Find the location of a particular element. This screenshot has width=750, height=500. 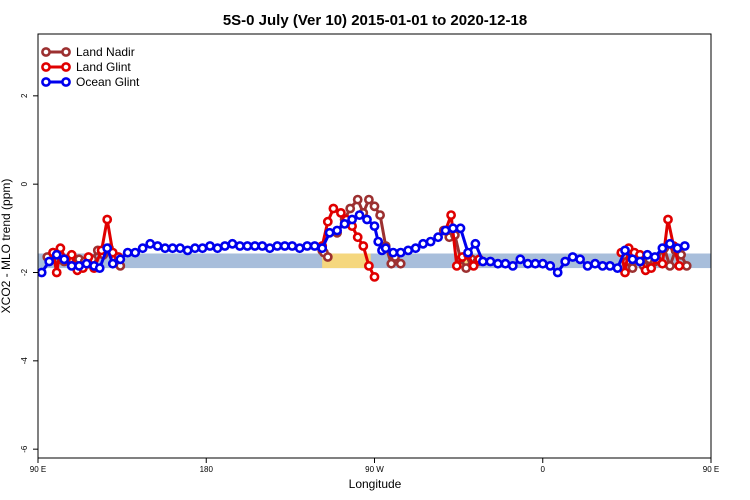

legend-label: Ocean Glint is located at coordinates (108, 82).